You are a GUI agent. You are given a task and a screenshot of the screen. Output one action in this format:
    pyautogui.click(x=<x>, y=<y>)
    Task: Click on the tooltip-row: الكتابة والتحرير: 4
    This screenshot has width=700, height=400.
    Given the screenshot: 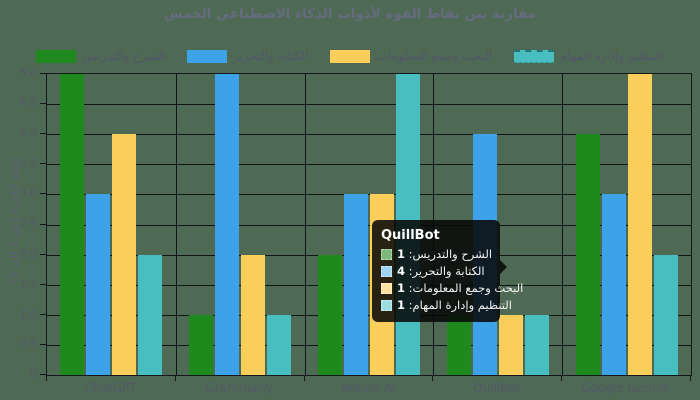 What is the action you would take?
    pyautogui.click(x=436, y=271)
    